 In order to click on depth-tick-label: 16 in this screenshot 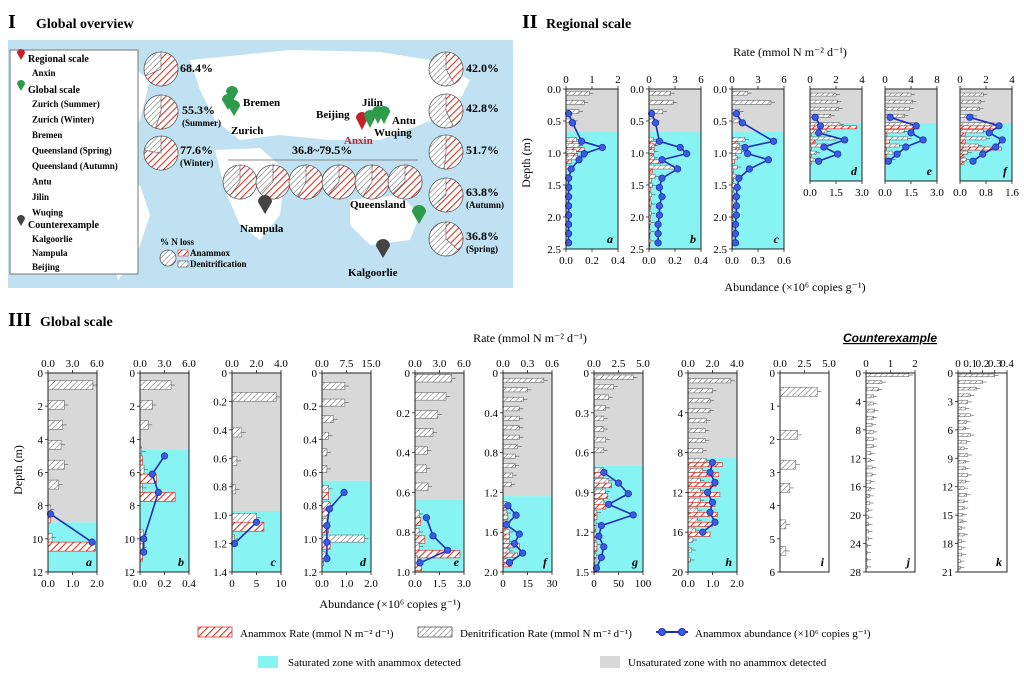, I will do `click(678, 533)`.